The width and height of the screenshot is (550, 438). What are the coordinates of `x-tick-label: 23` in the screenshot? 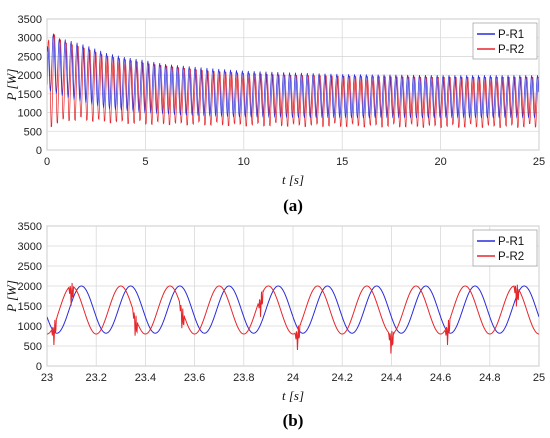 It's located at (47, 378).